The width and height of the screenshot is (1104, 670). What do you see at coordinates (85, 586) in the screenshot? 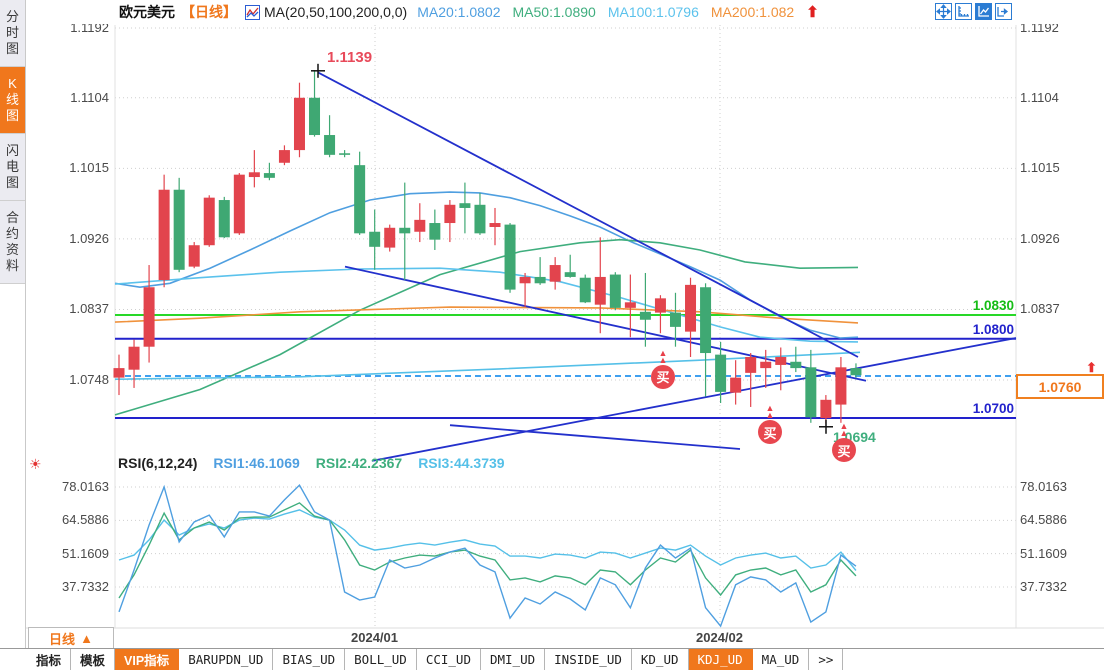
I see `rsi-axis-label-left: 37.7332` at bounding box center [85, 586].